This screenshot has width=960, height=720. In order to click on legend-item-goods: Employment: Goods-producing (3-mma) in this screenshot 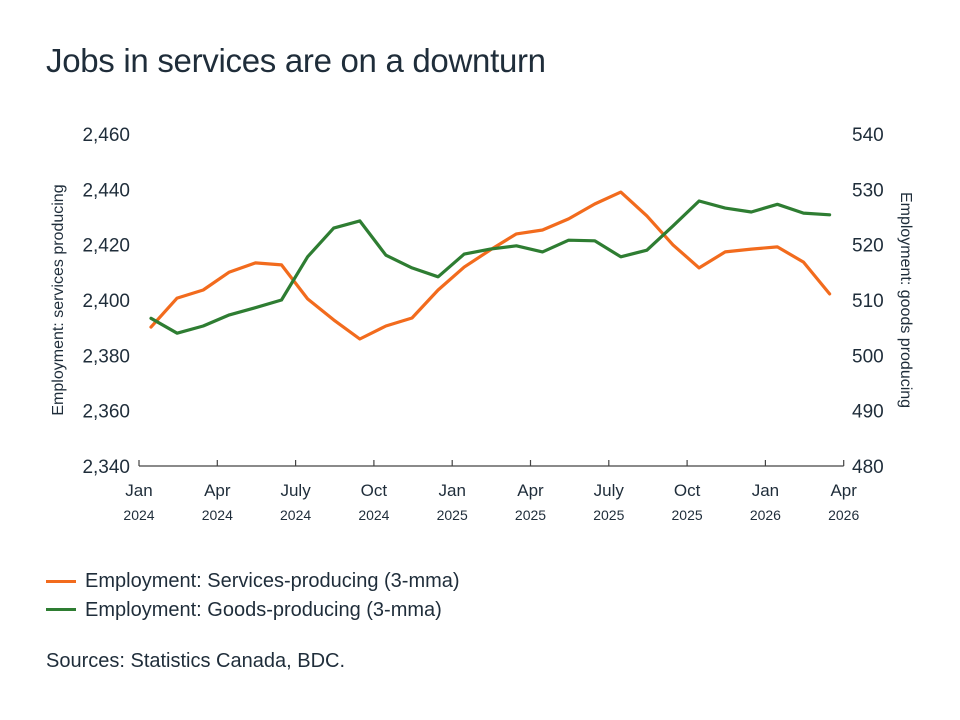, I will do `click(253, 608)`.